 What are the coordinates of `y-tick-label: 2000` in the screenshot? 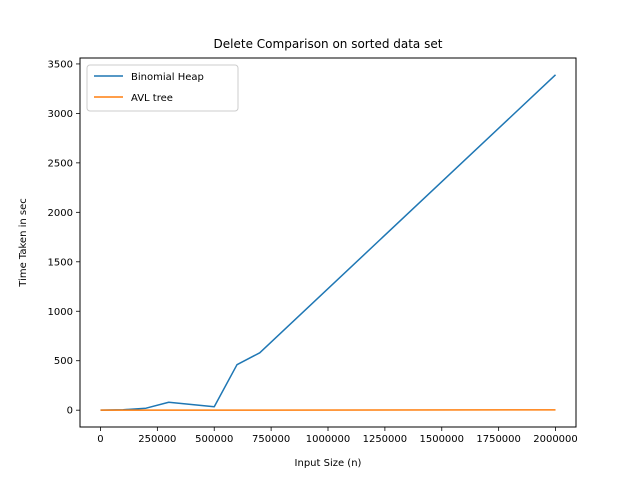 It's located at (60, 213).